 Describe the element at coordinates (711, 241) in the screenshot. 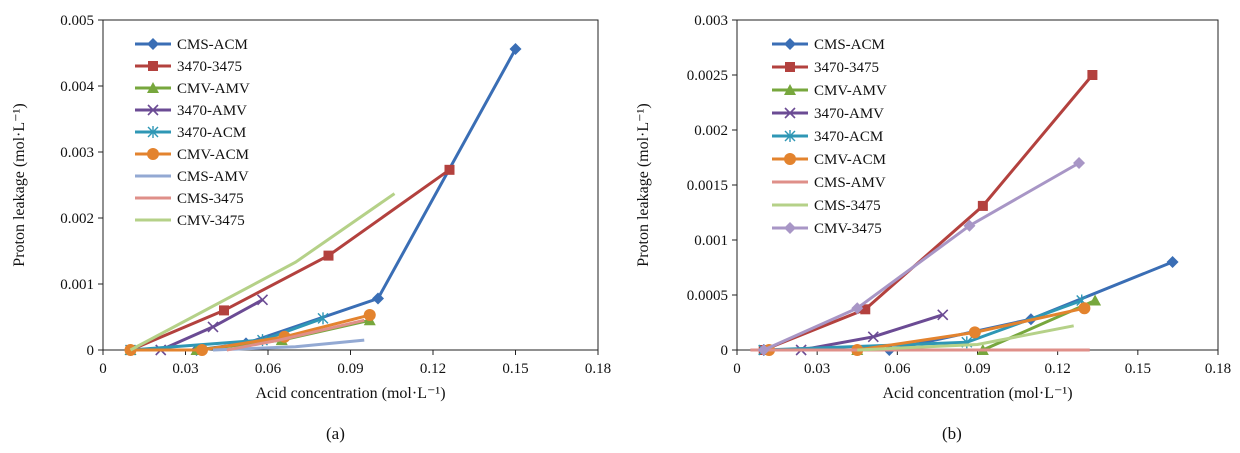

I see `y-tick-label: 0.001` at that location.